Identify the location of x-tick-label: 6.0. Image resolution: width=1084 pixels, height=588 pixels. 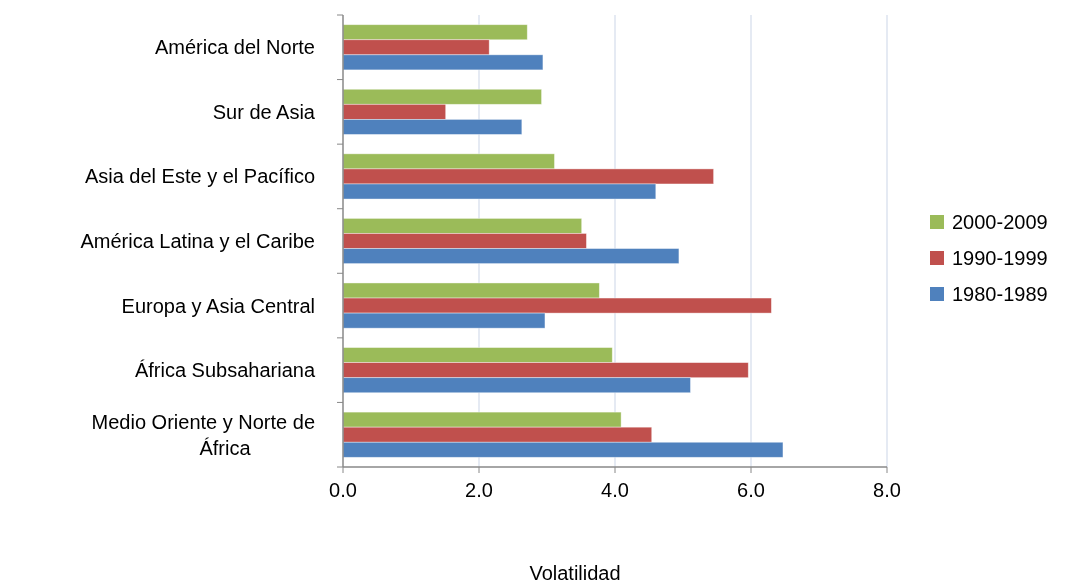
(751, 490).